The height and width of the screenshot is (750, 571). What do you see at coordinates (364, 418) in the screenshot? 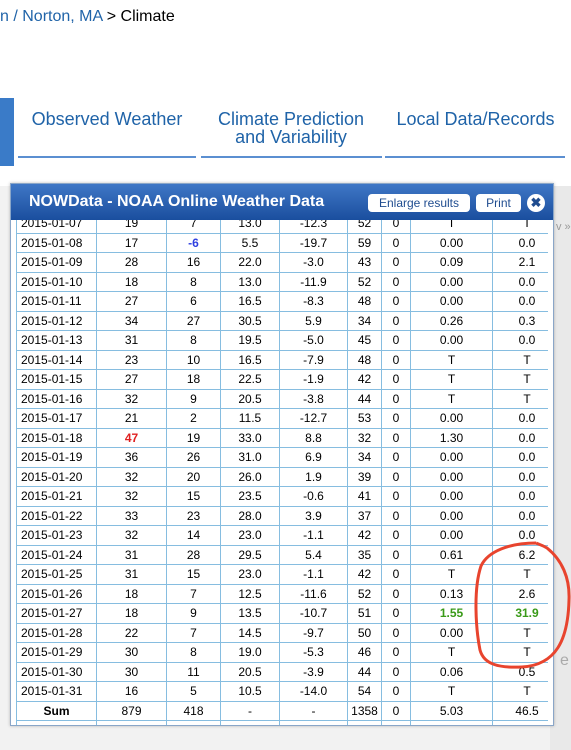
I see `table-cell: 53` at bounding box center [364, 418].